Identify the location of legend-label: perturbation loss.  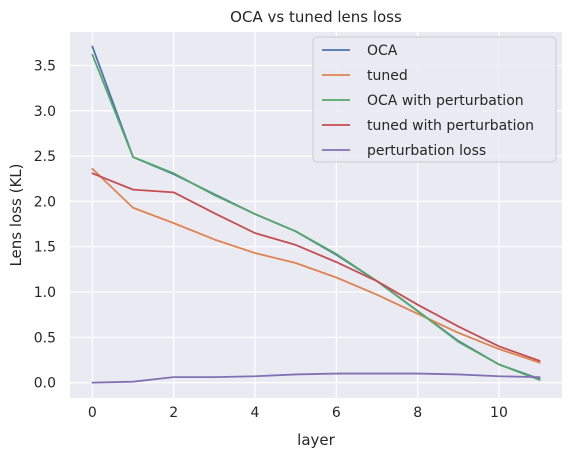
(426, 151).